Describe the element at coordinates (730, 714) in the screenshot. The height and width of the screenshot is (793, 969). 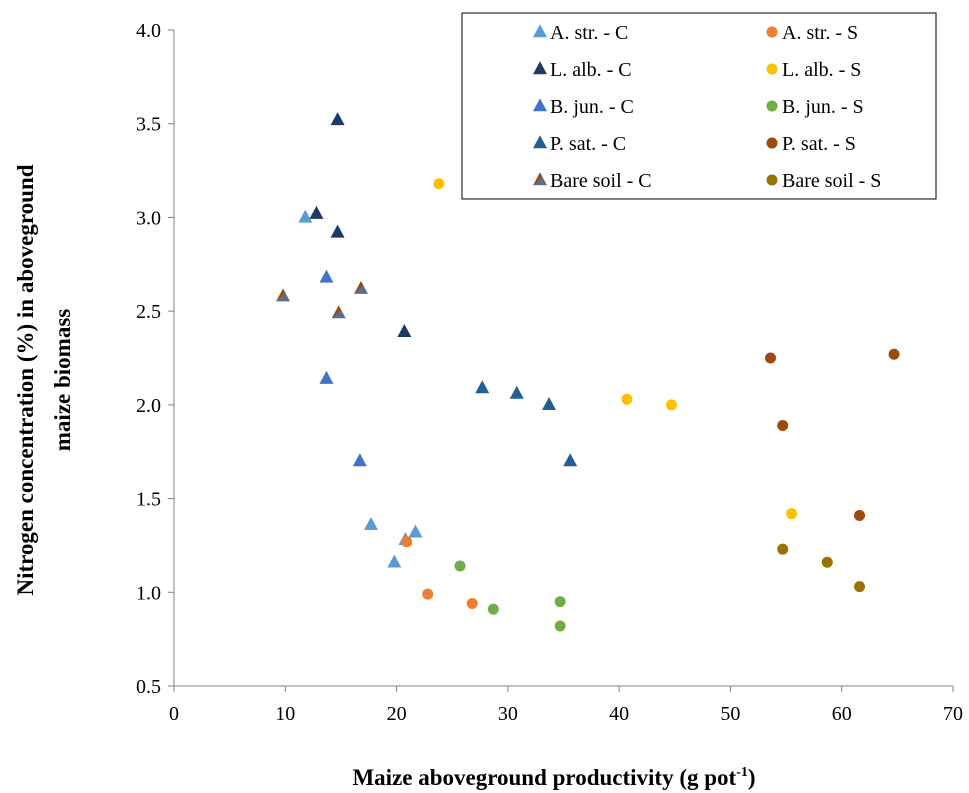
I see `x-tick-label: 50` at that location.